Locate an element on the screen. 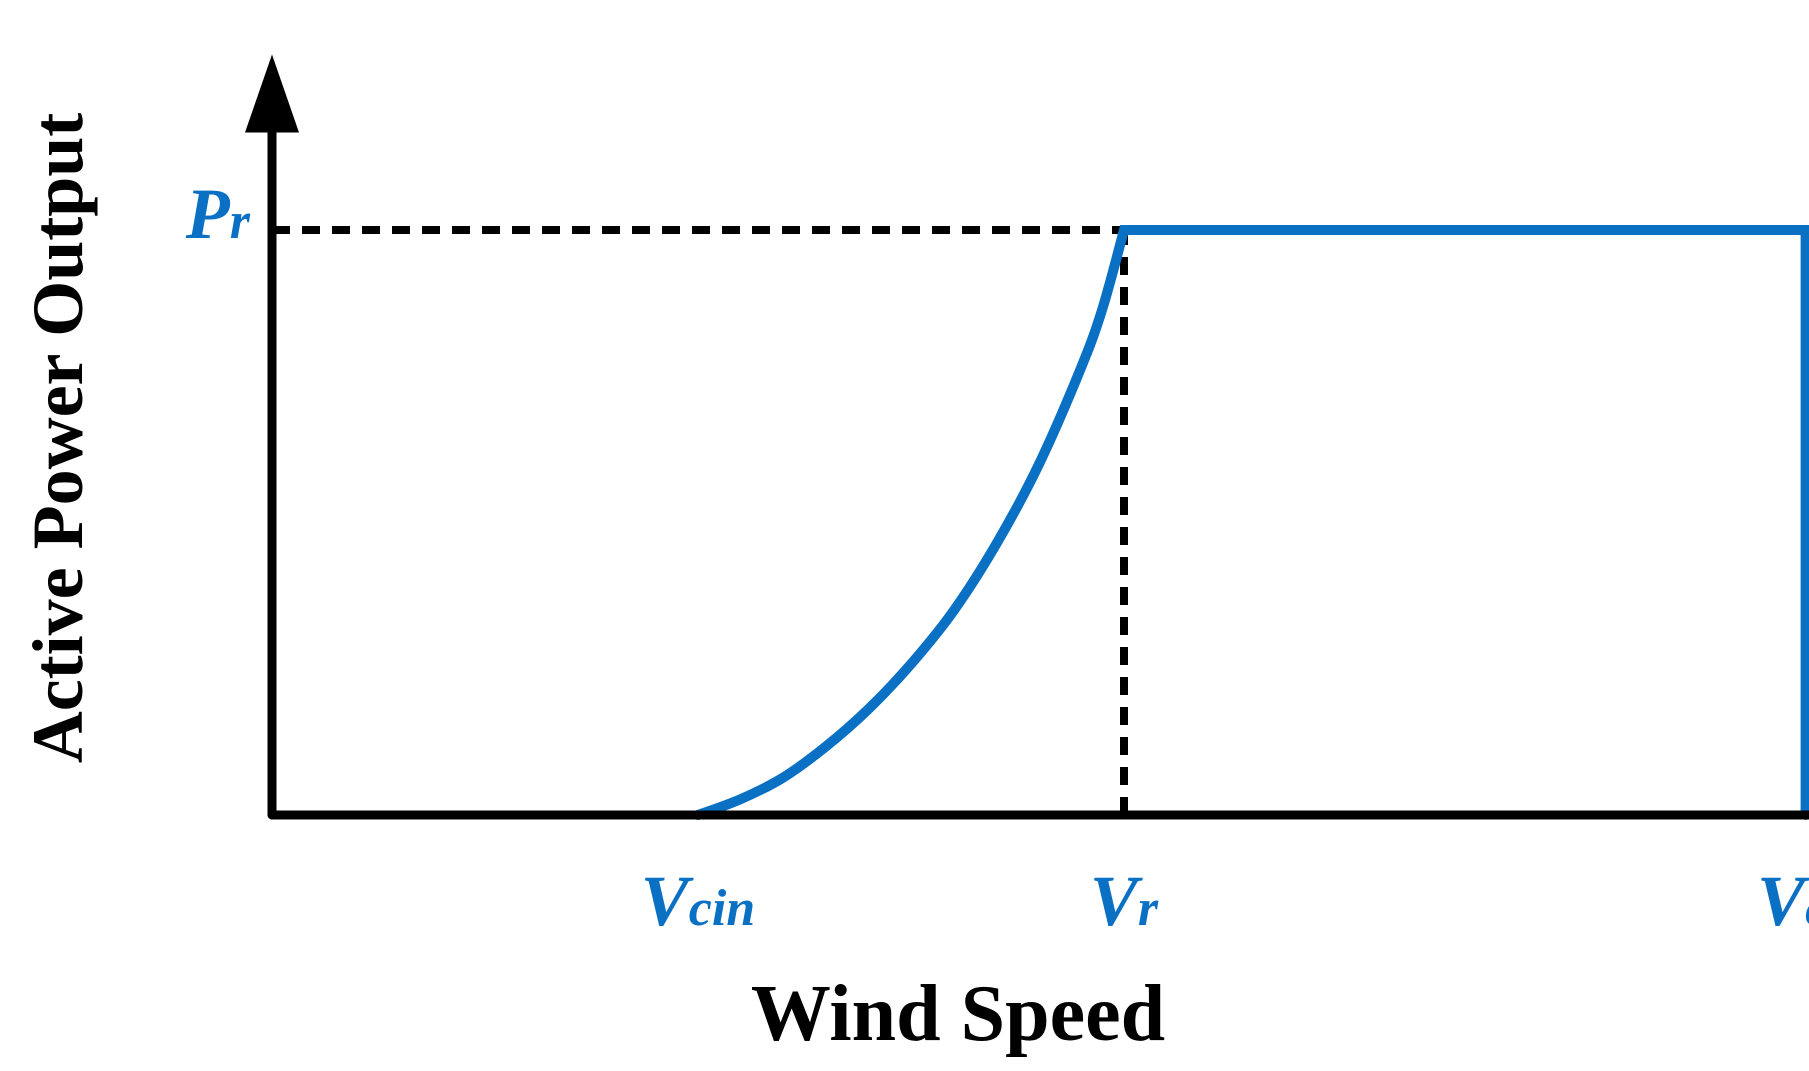  y-tick-label-Pr: Pr is located at coordinates (218, 214).